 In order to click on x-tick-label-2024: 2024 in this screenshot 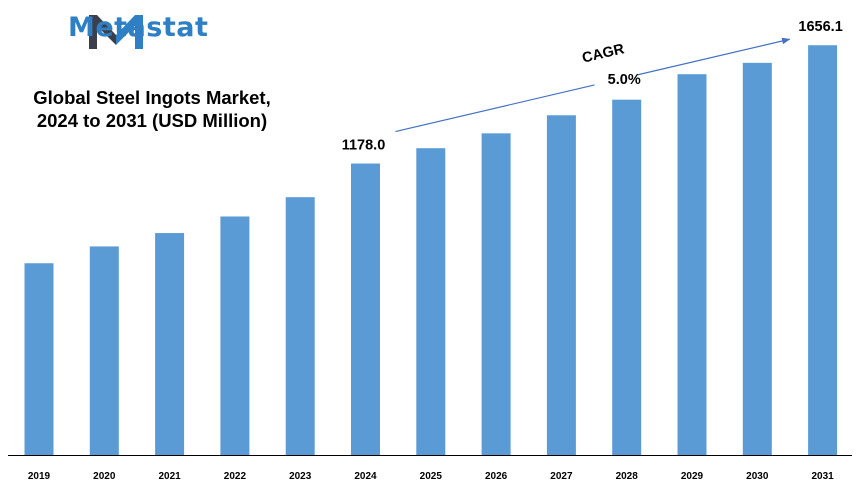, I will do `click(365, 476)`.